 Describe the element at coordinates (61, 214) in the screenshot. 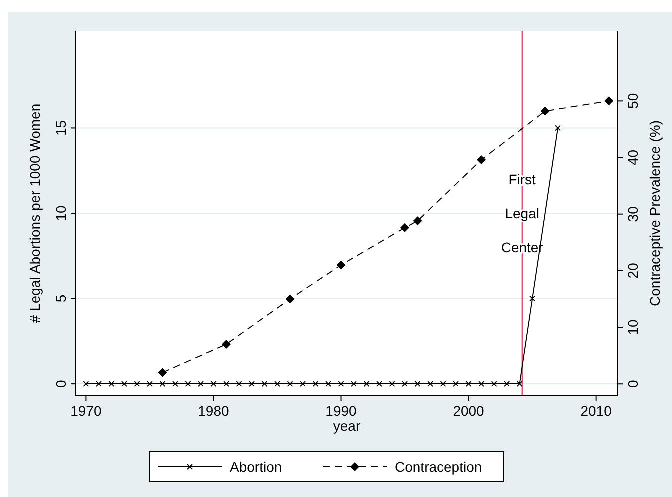

I see `y-tick-label: 10` at that location.